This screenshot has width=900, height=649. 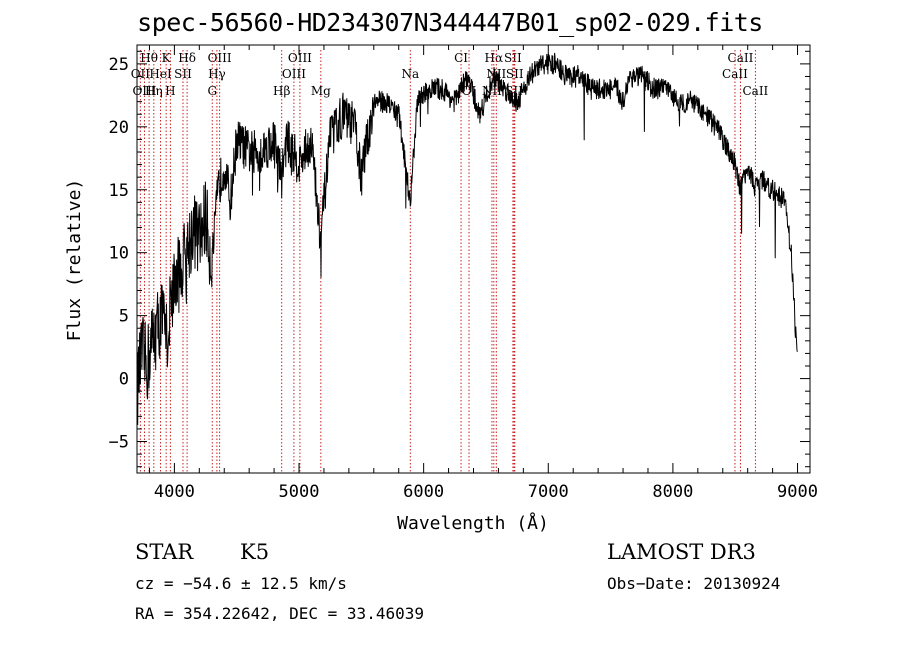 What do you see at coordinates (124, 317) in the screenshot?
I see `y-tick-label: 5` at bounding box center [124, 317].